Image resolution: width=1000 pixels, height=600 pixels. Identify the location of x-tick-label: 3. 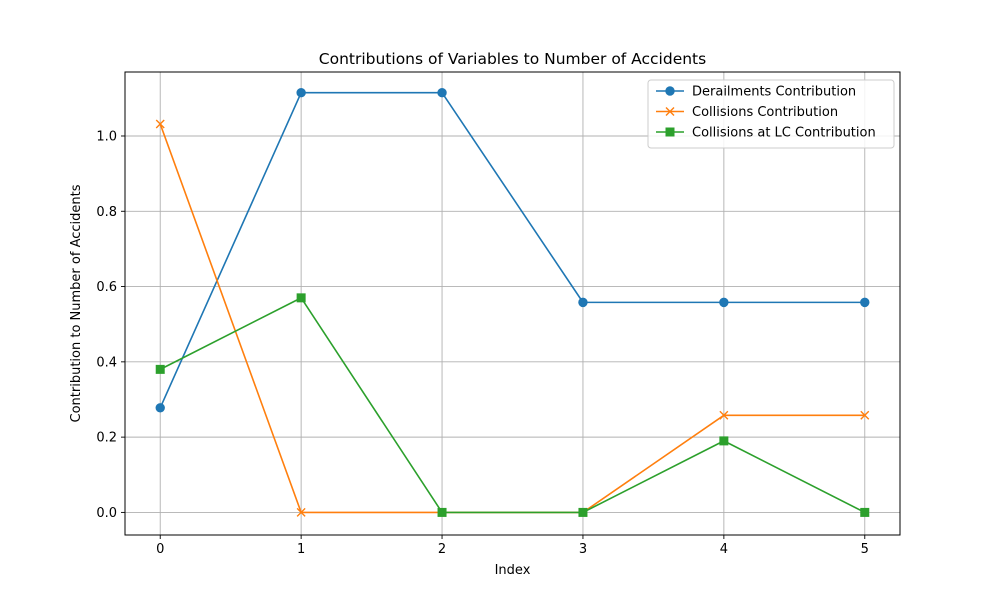
(583, 549).